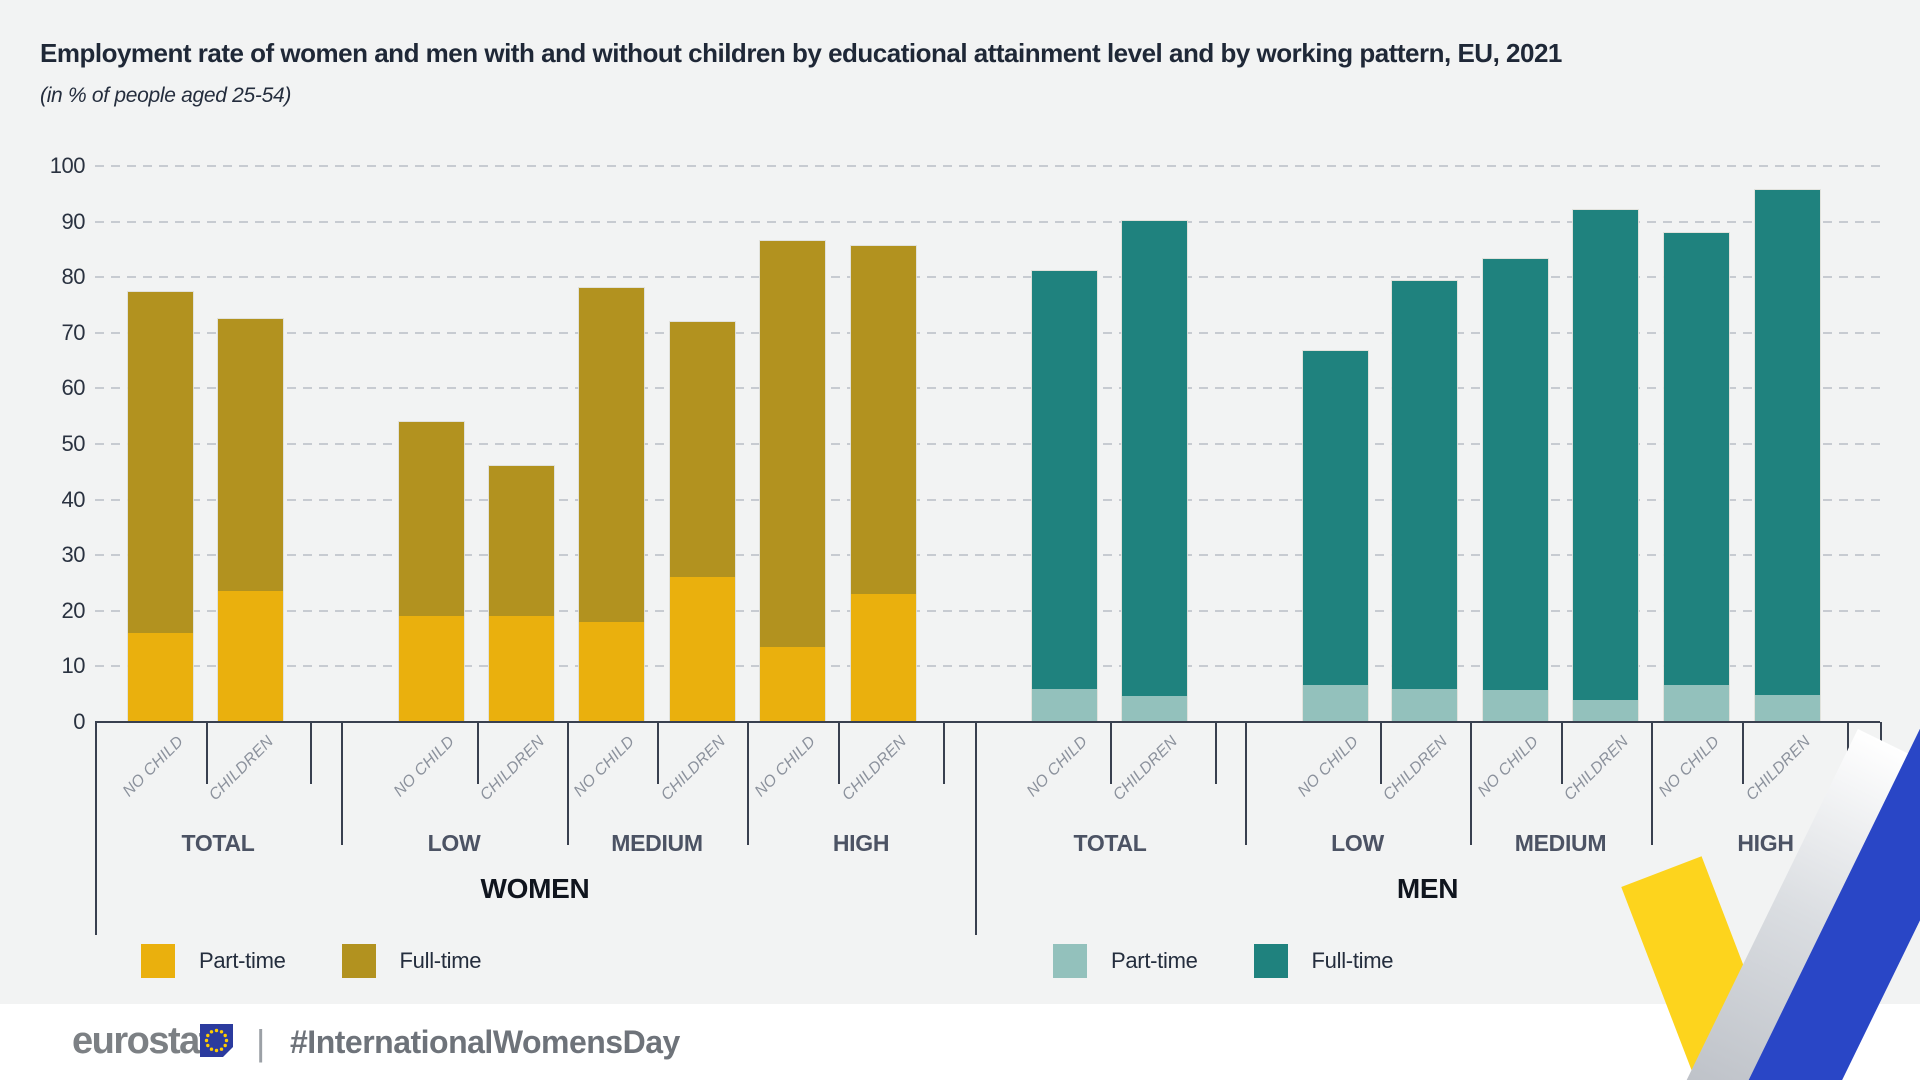 The width and height of the screenshot is (1920, 1080). What do you see at coordinates (216, 1040) in the screenshot?
I see `eu-flag-icon` at bounding box center [216, 1040].